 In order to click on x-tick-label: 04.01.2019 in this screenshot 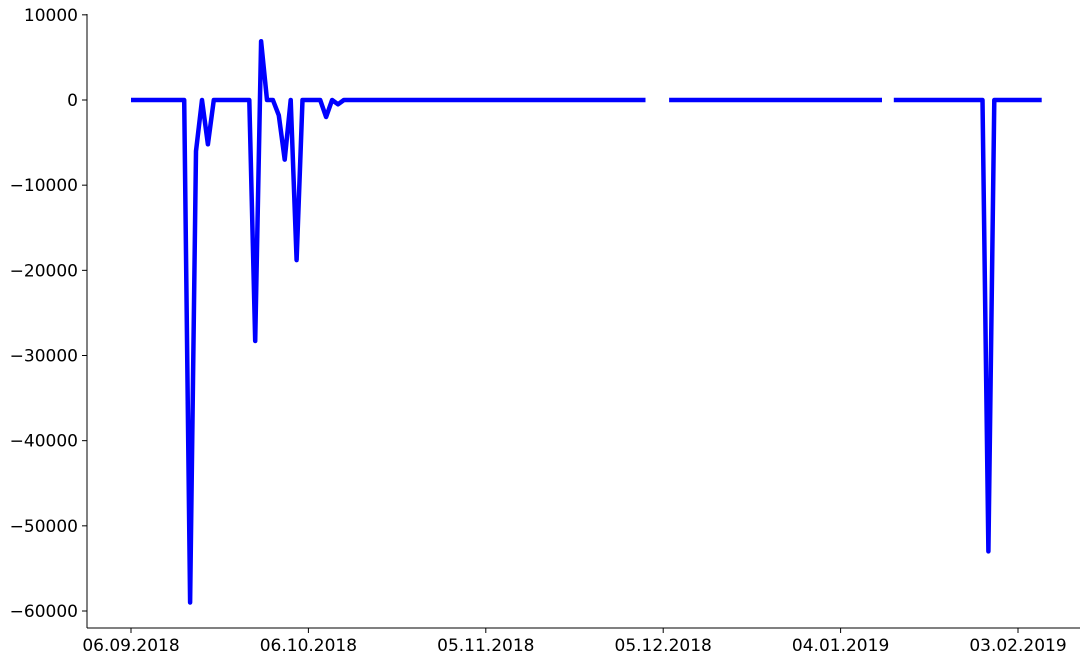, I will do `click(840, 646)`.